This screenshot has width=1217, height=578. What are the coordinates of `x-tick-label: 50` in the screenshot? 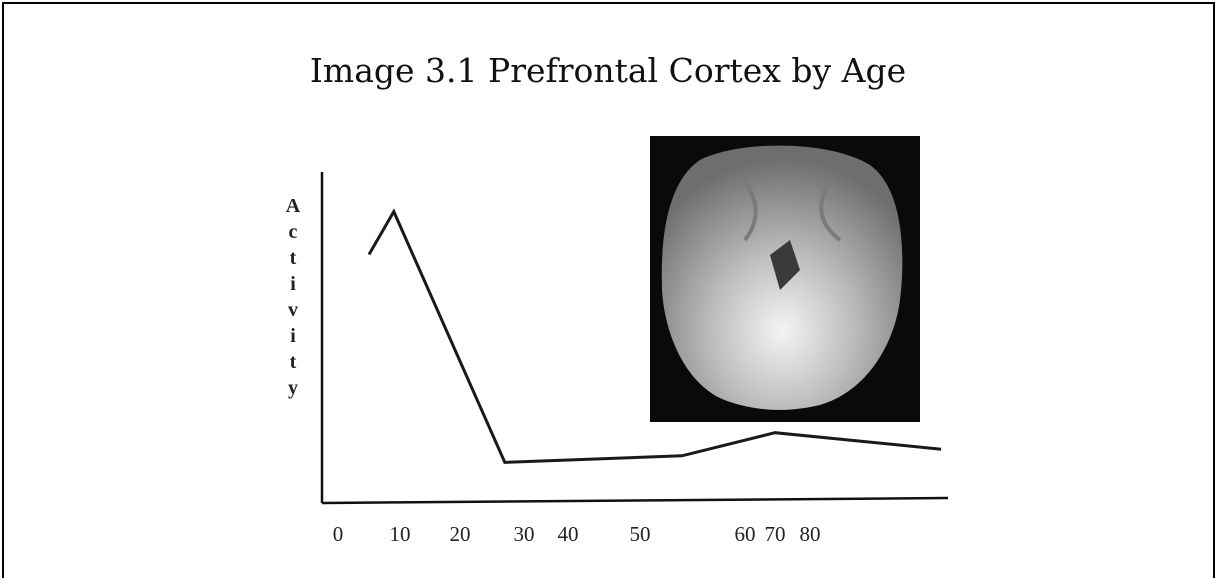 It's located at (640, 534).